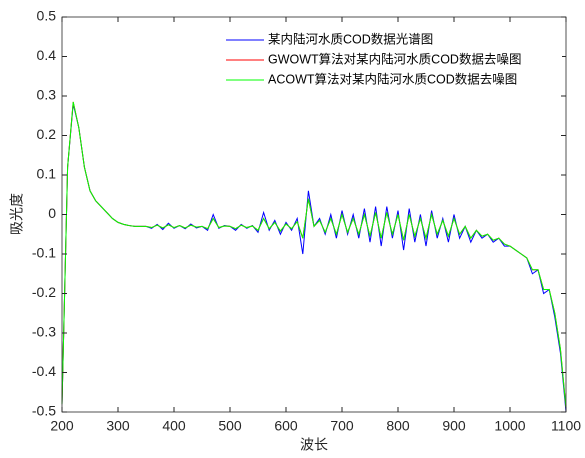 The image size is (585, 458). Describe the element at coordinates (44, 332) in the screenshot. I see `y-tick-label: -0.3` at that location.